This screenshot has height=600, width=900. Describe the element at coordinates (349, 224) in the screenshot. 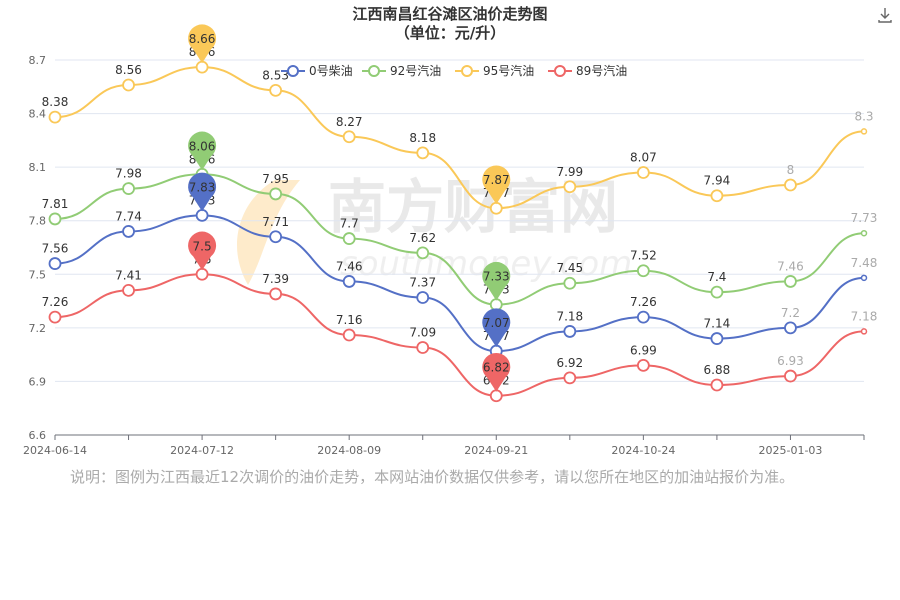

I see `data-label: 7.7` at that location.